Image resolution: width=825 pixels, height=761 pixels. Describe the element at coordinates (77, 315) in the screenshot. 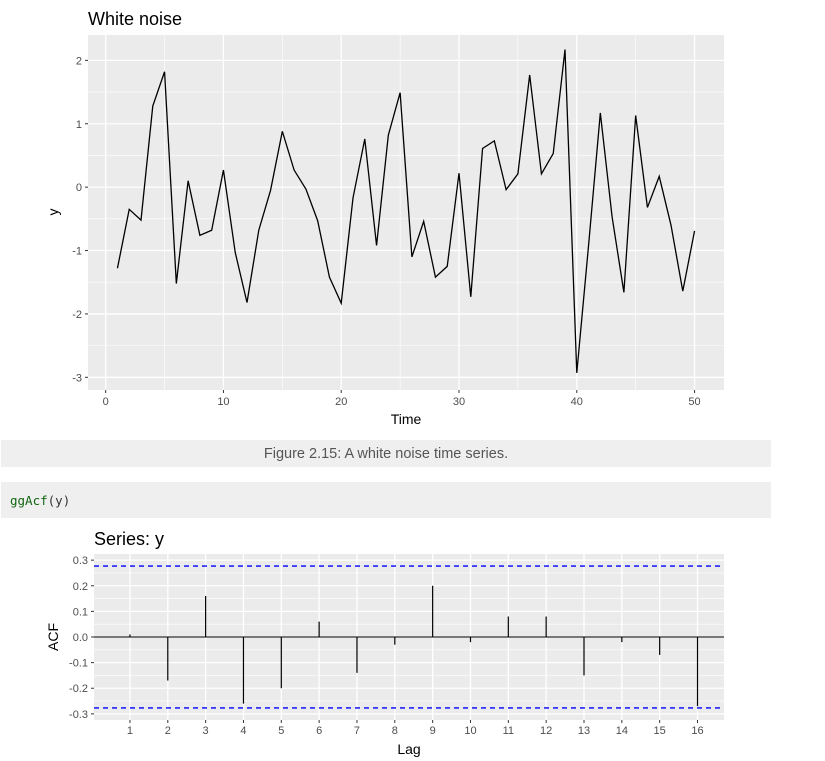

I see `chart1-y-tick-label: -2` at that location.